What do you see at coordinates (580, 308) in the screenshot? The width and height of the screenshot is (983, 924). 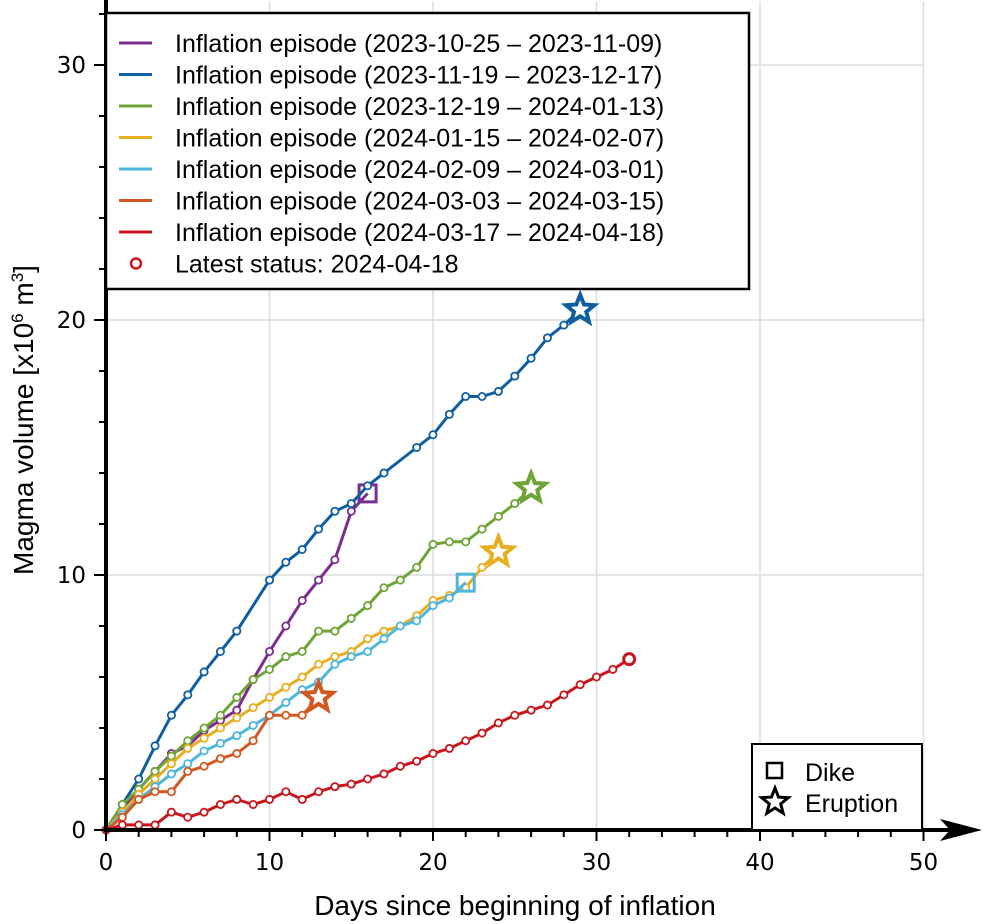 I see `eruption-marker-icon` at bounding box center [580, 308].